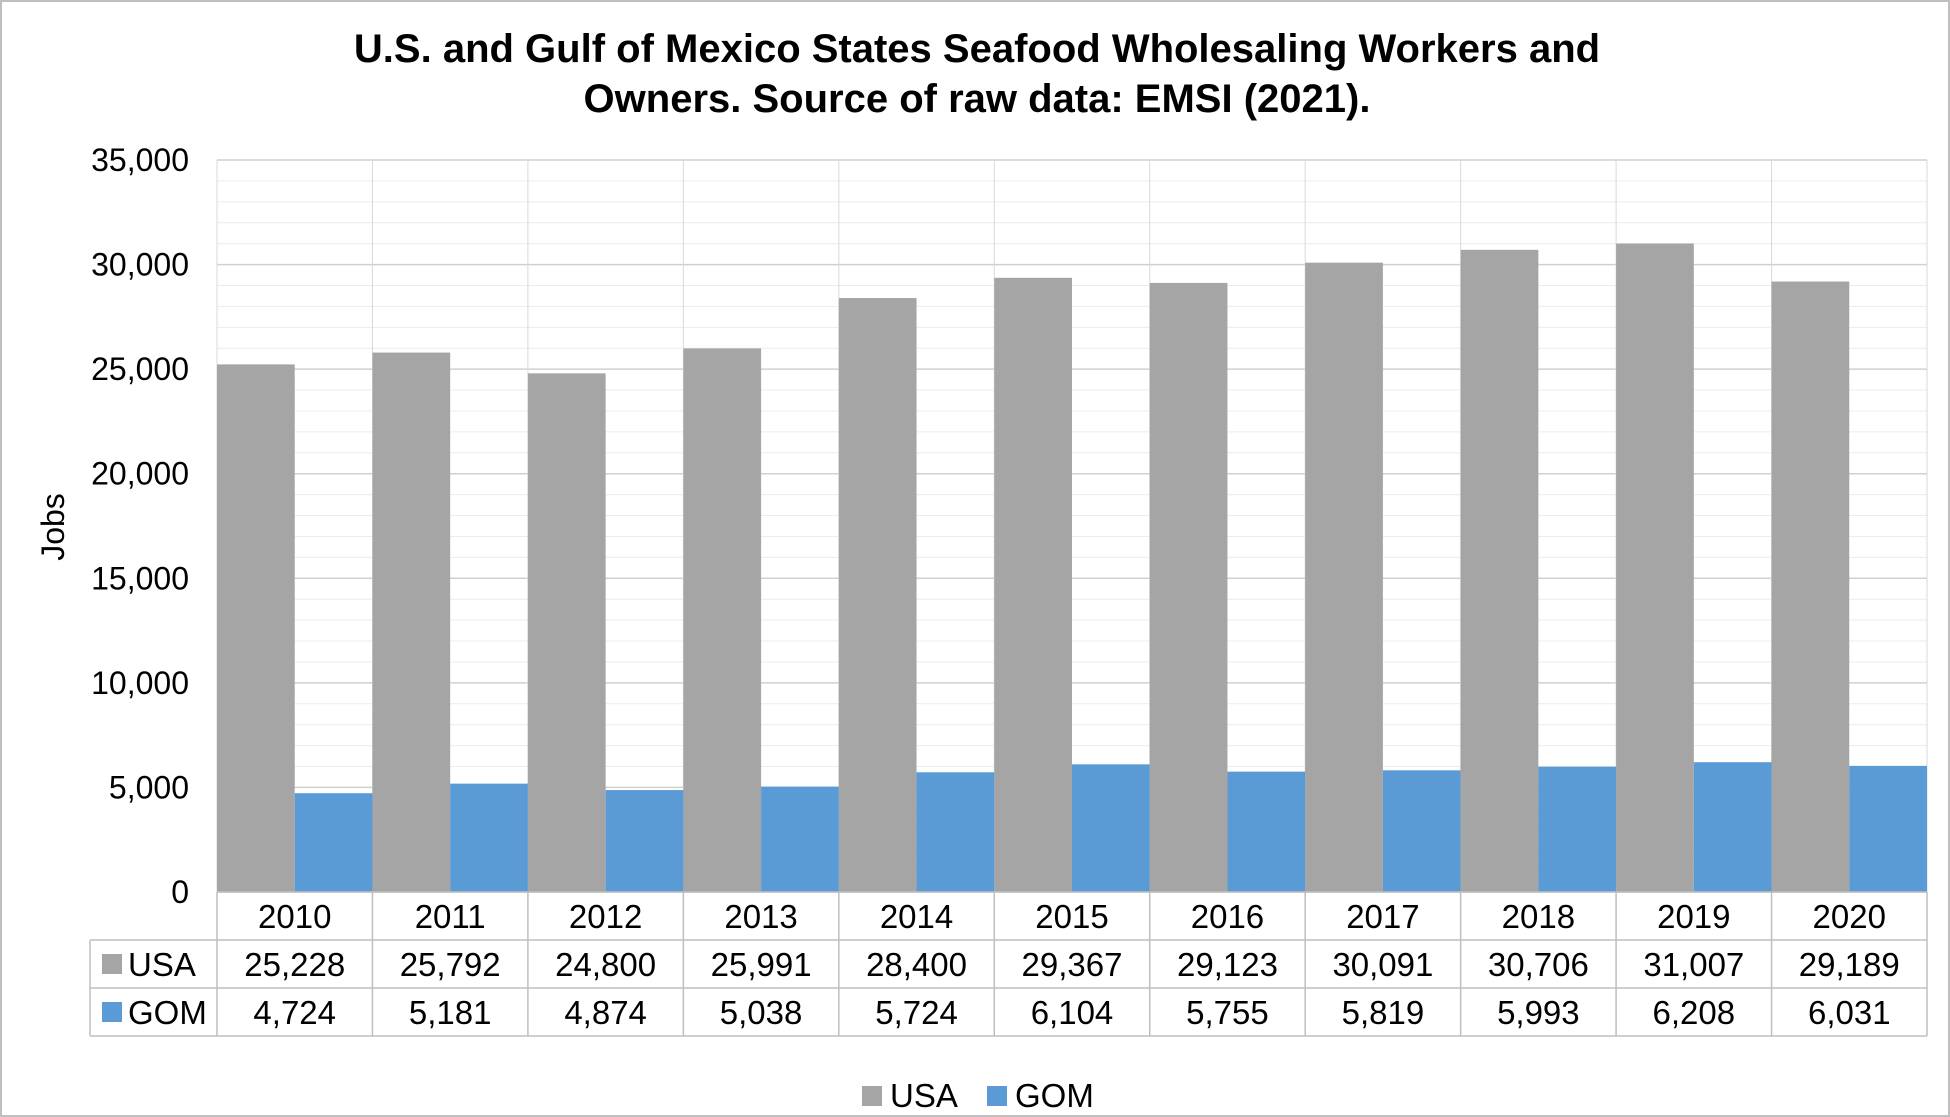 This screenshot has width=1950, height=1117. Describe the element at coordinates (761, 964) in the screenshot. I see `table-value-usa: 25,991` at that location.